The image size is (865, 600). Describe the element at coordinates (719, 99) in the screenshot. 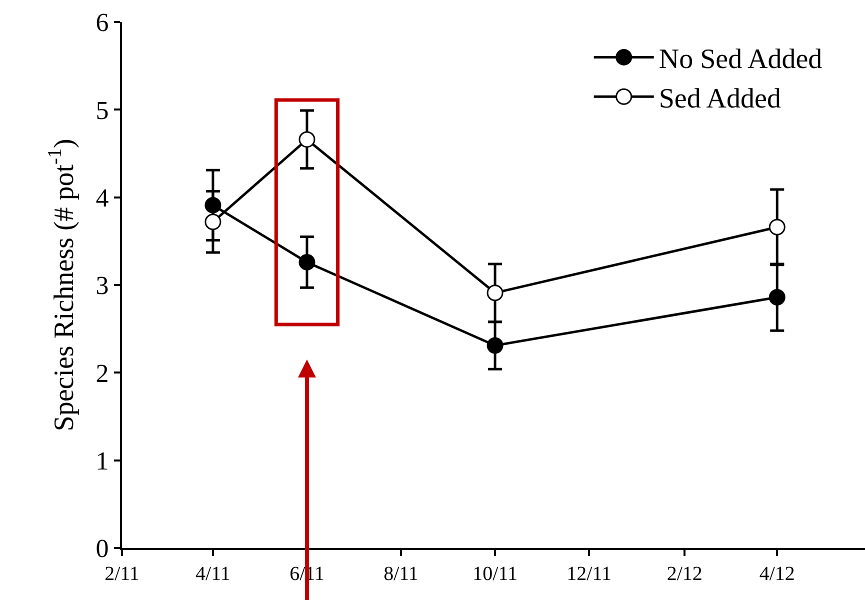

I see `legend-label: Sed Added` at that location.